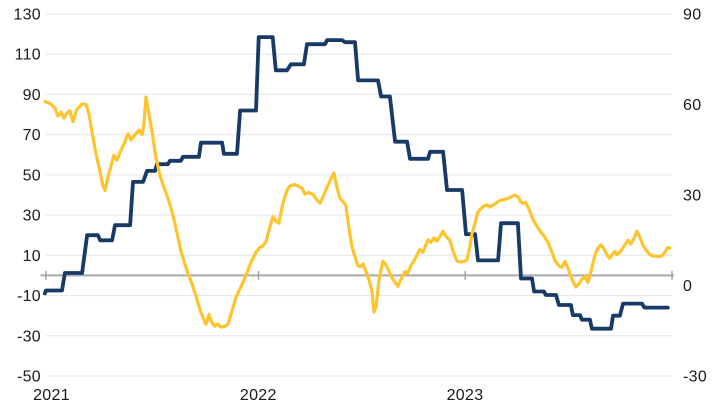  Describe the element at coordinates (32, 175) in the screenshot. I see `left-axis-label: 50` at that location.